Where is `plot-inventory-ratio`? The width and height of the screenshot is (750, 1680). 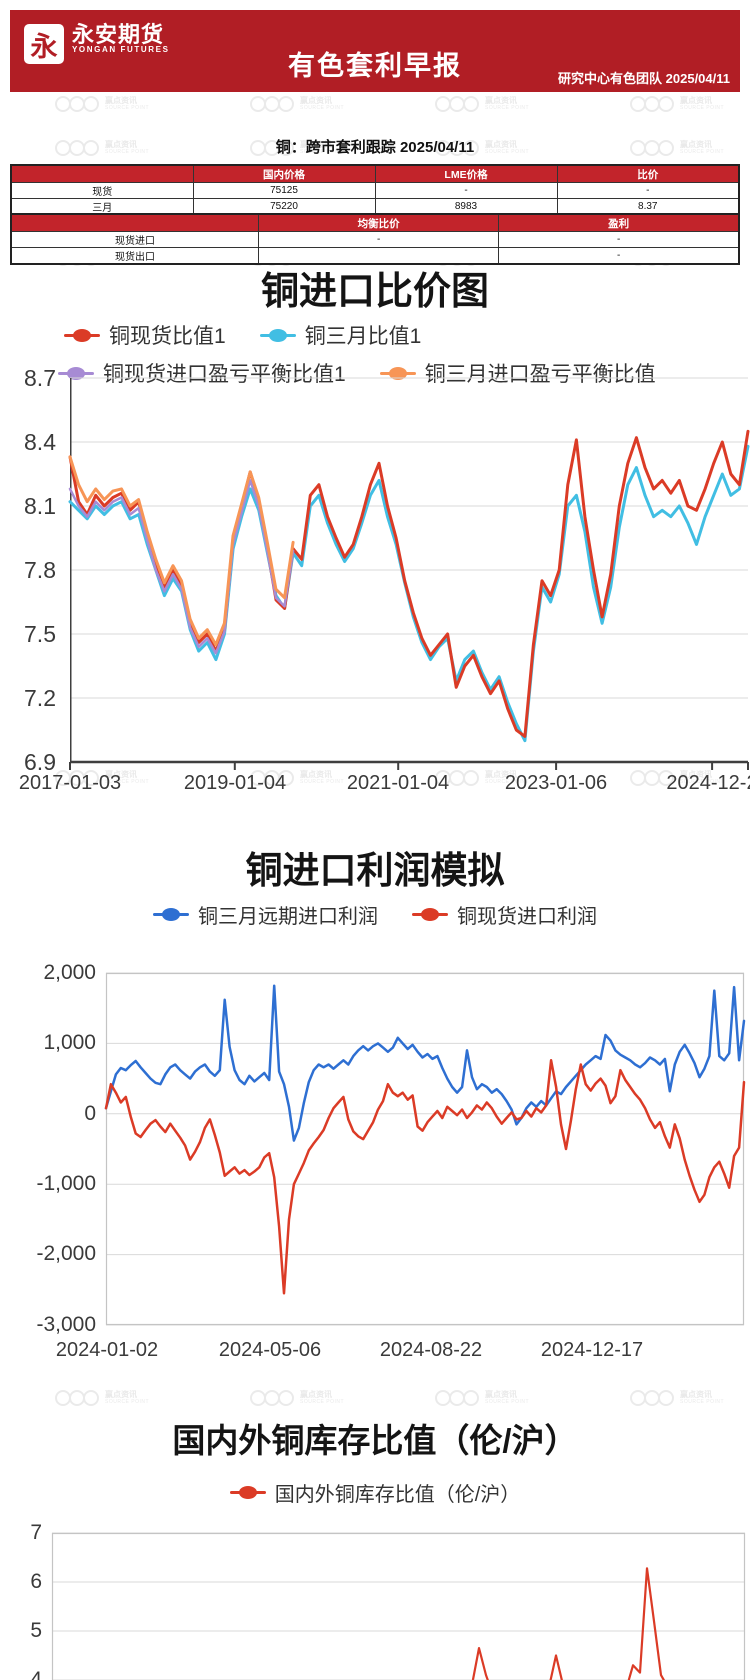
plot-inventory-ratio is located at coordinates (398, 1606).